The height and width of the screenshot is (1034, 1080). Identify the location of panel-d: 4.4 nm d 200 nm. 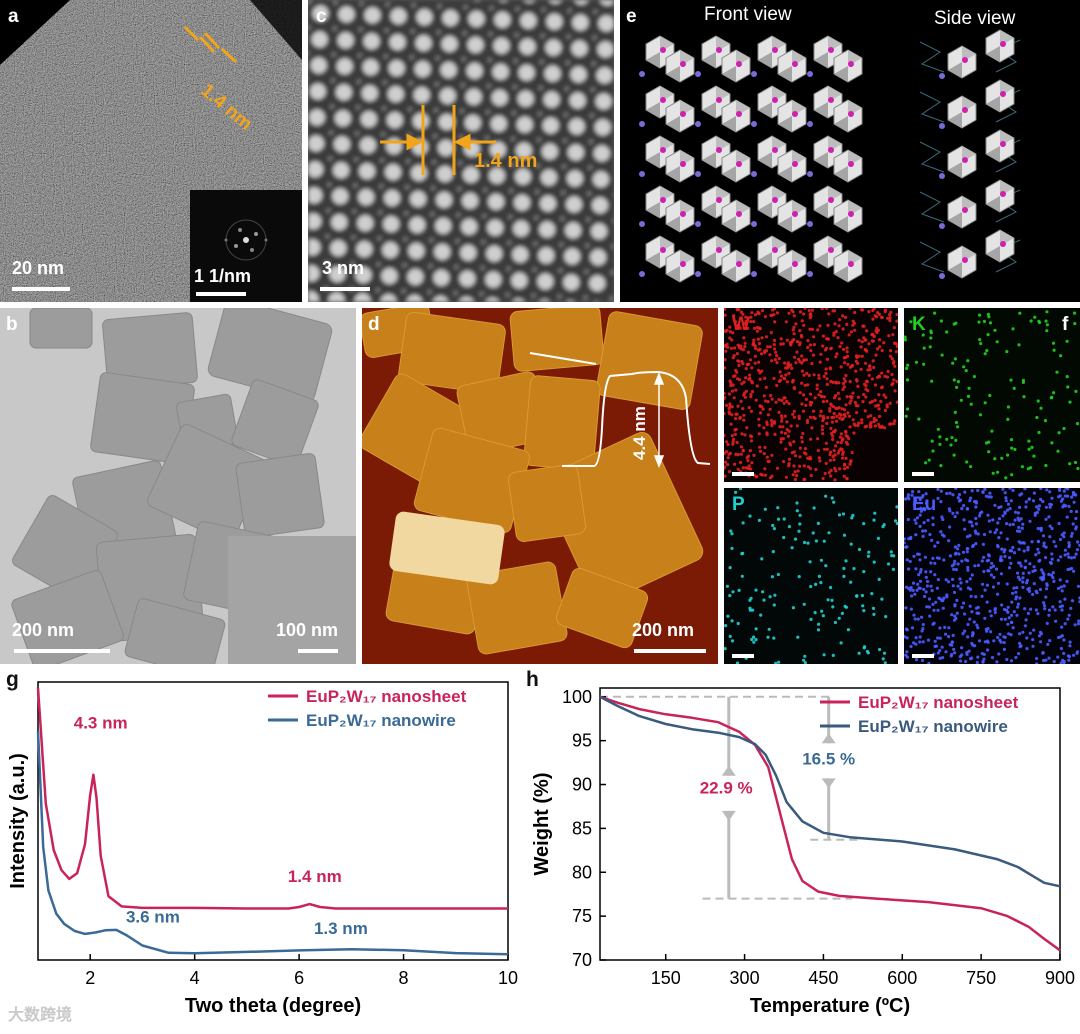
(540, 486).